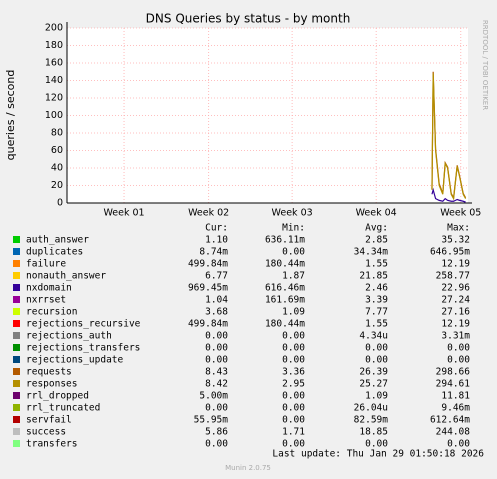 The width and height of the screenshot is (497, 479). I want to click on legend-stat: 294.61, so click(453, 384).